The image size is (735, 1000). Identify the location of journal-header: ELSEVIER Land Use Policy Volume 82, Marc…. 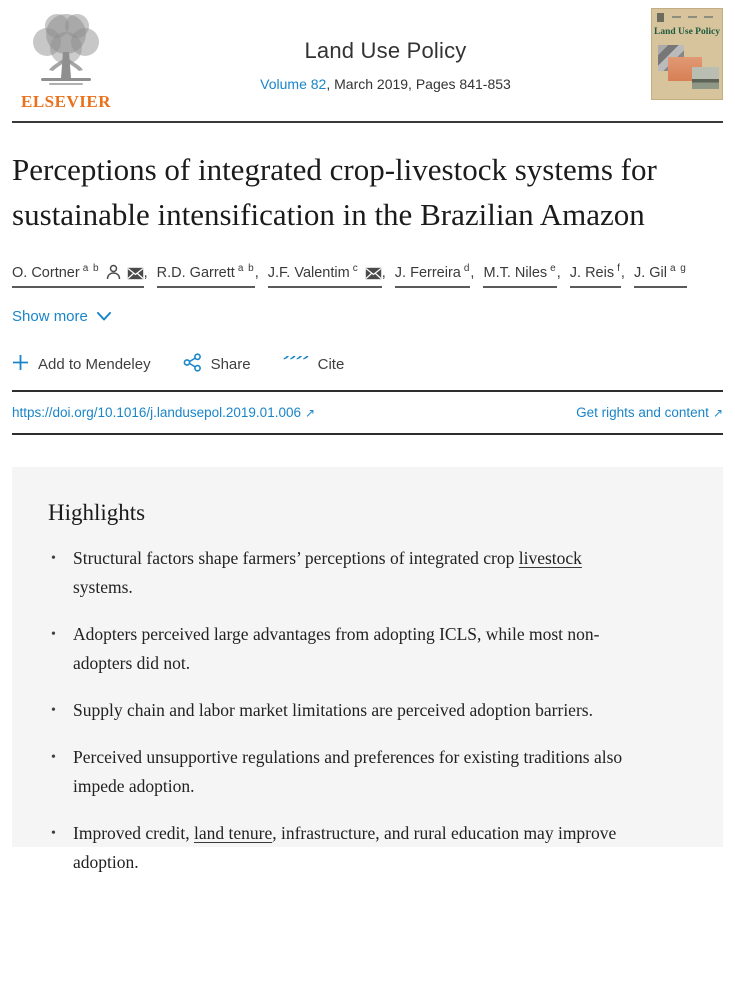
(367, 61).